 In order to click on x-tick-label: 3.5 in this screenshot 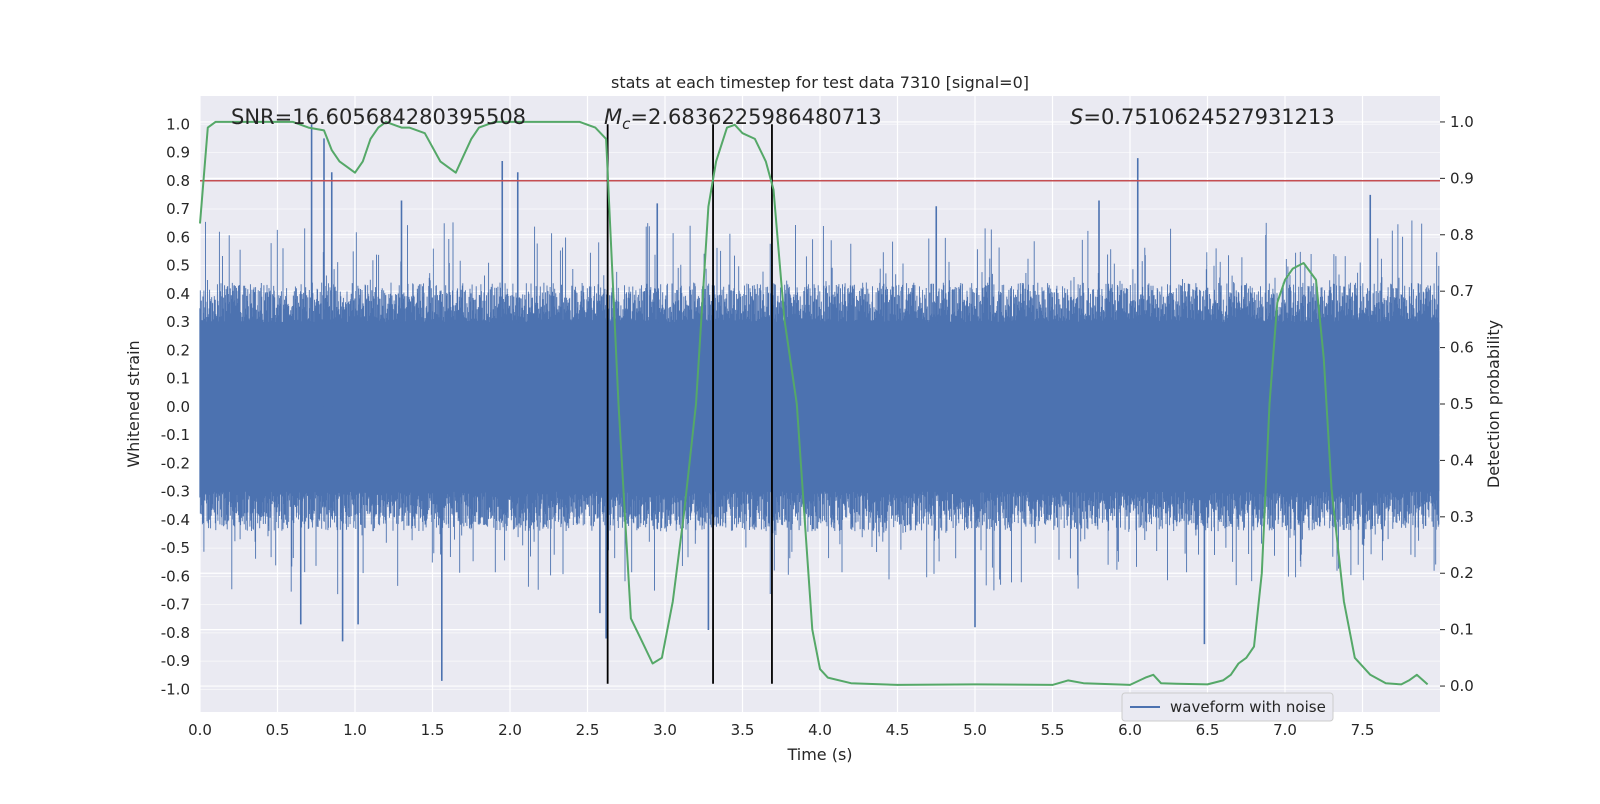, I will do `click(743, 730)`.